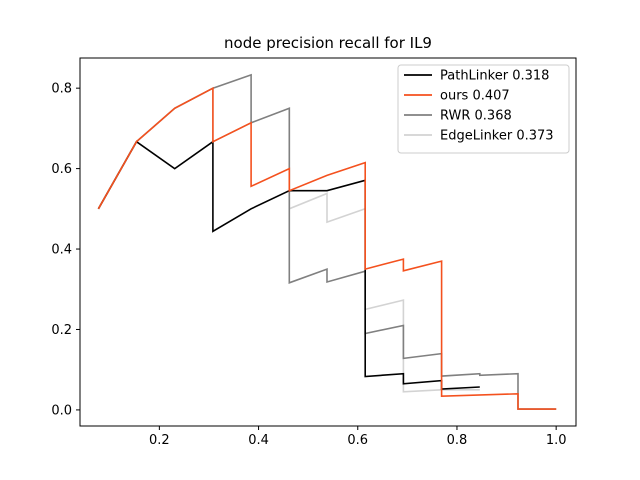  What do you see at coordinates (328, 43) in the screenshot?
I see `chart-title: node precision recall for IL9` at bounding box center [328, 43].